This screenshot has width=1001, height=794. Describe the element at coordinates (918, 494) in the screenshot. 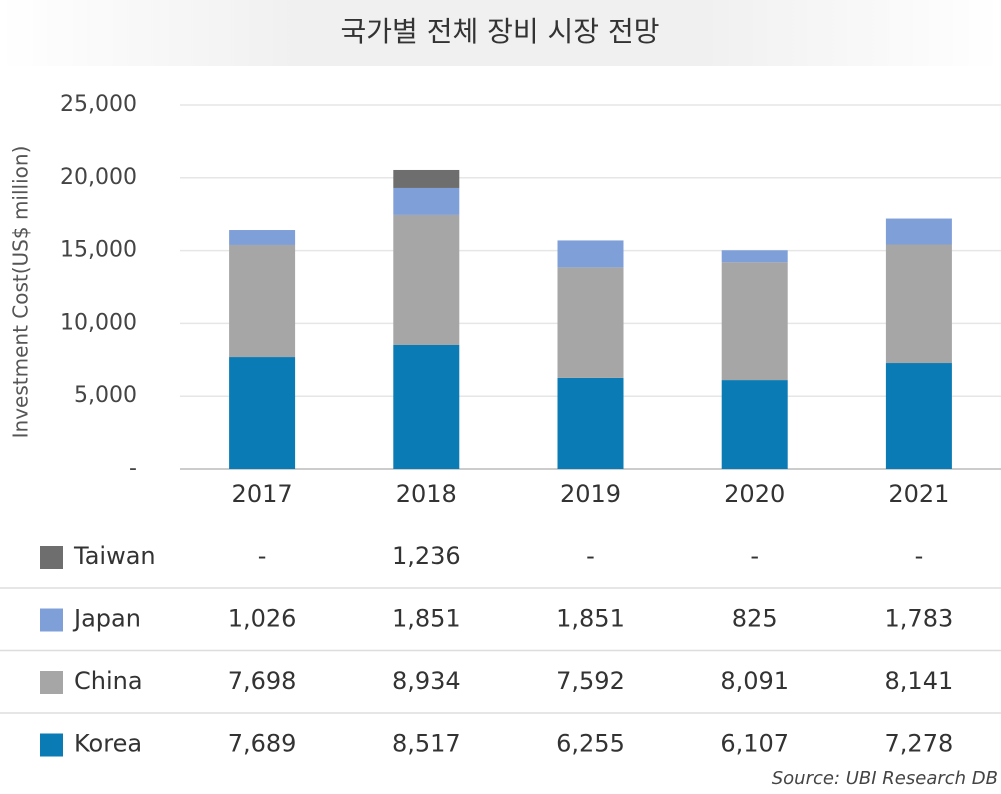

I see `x-tick-label: 2021` at that location.